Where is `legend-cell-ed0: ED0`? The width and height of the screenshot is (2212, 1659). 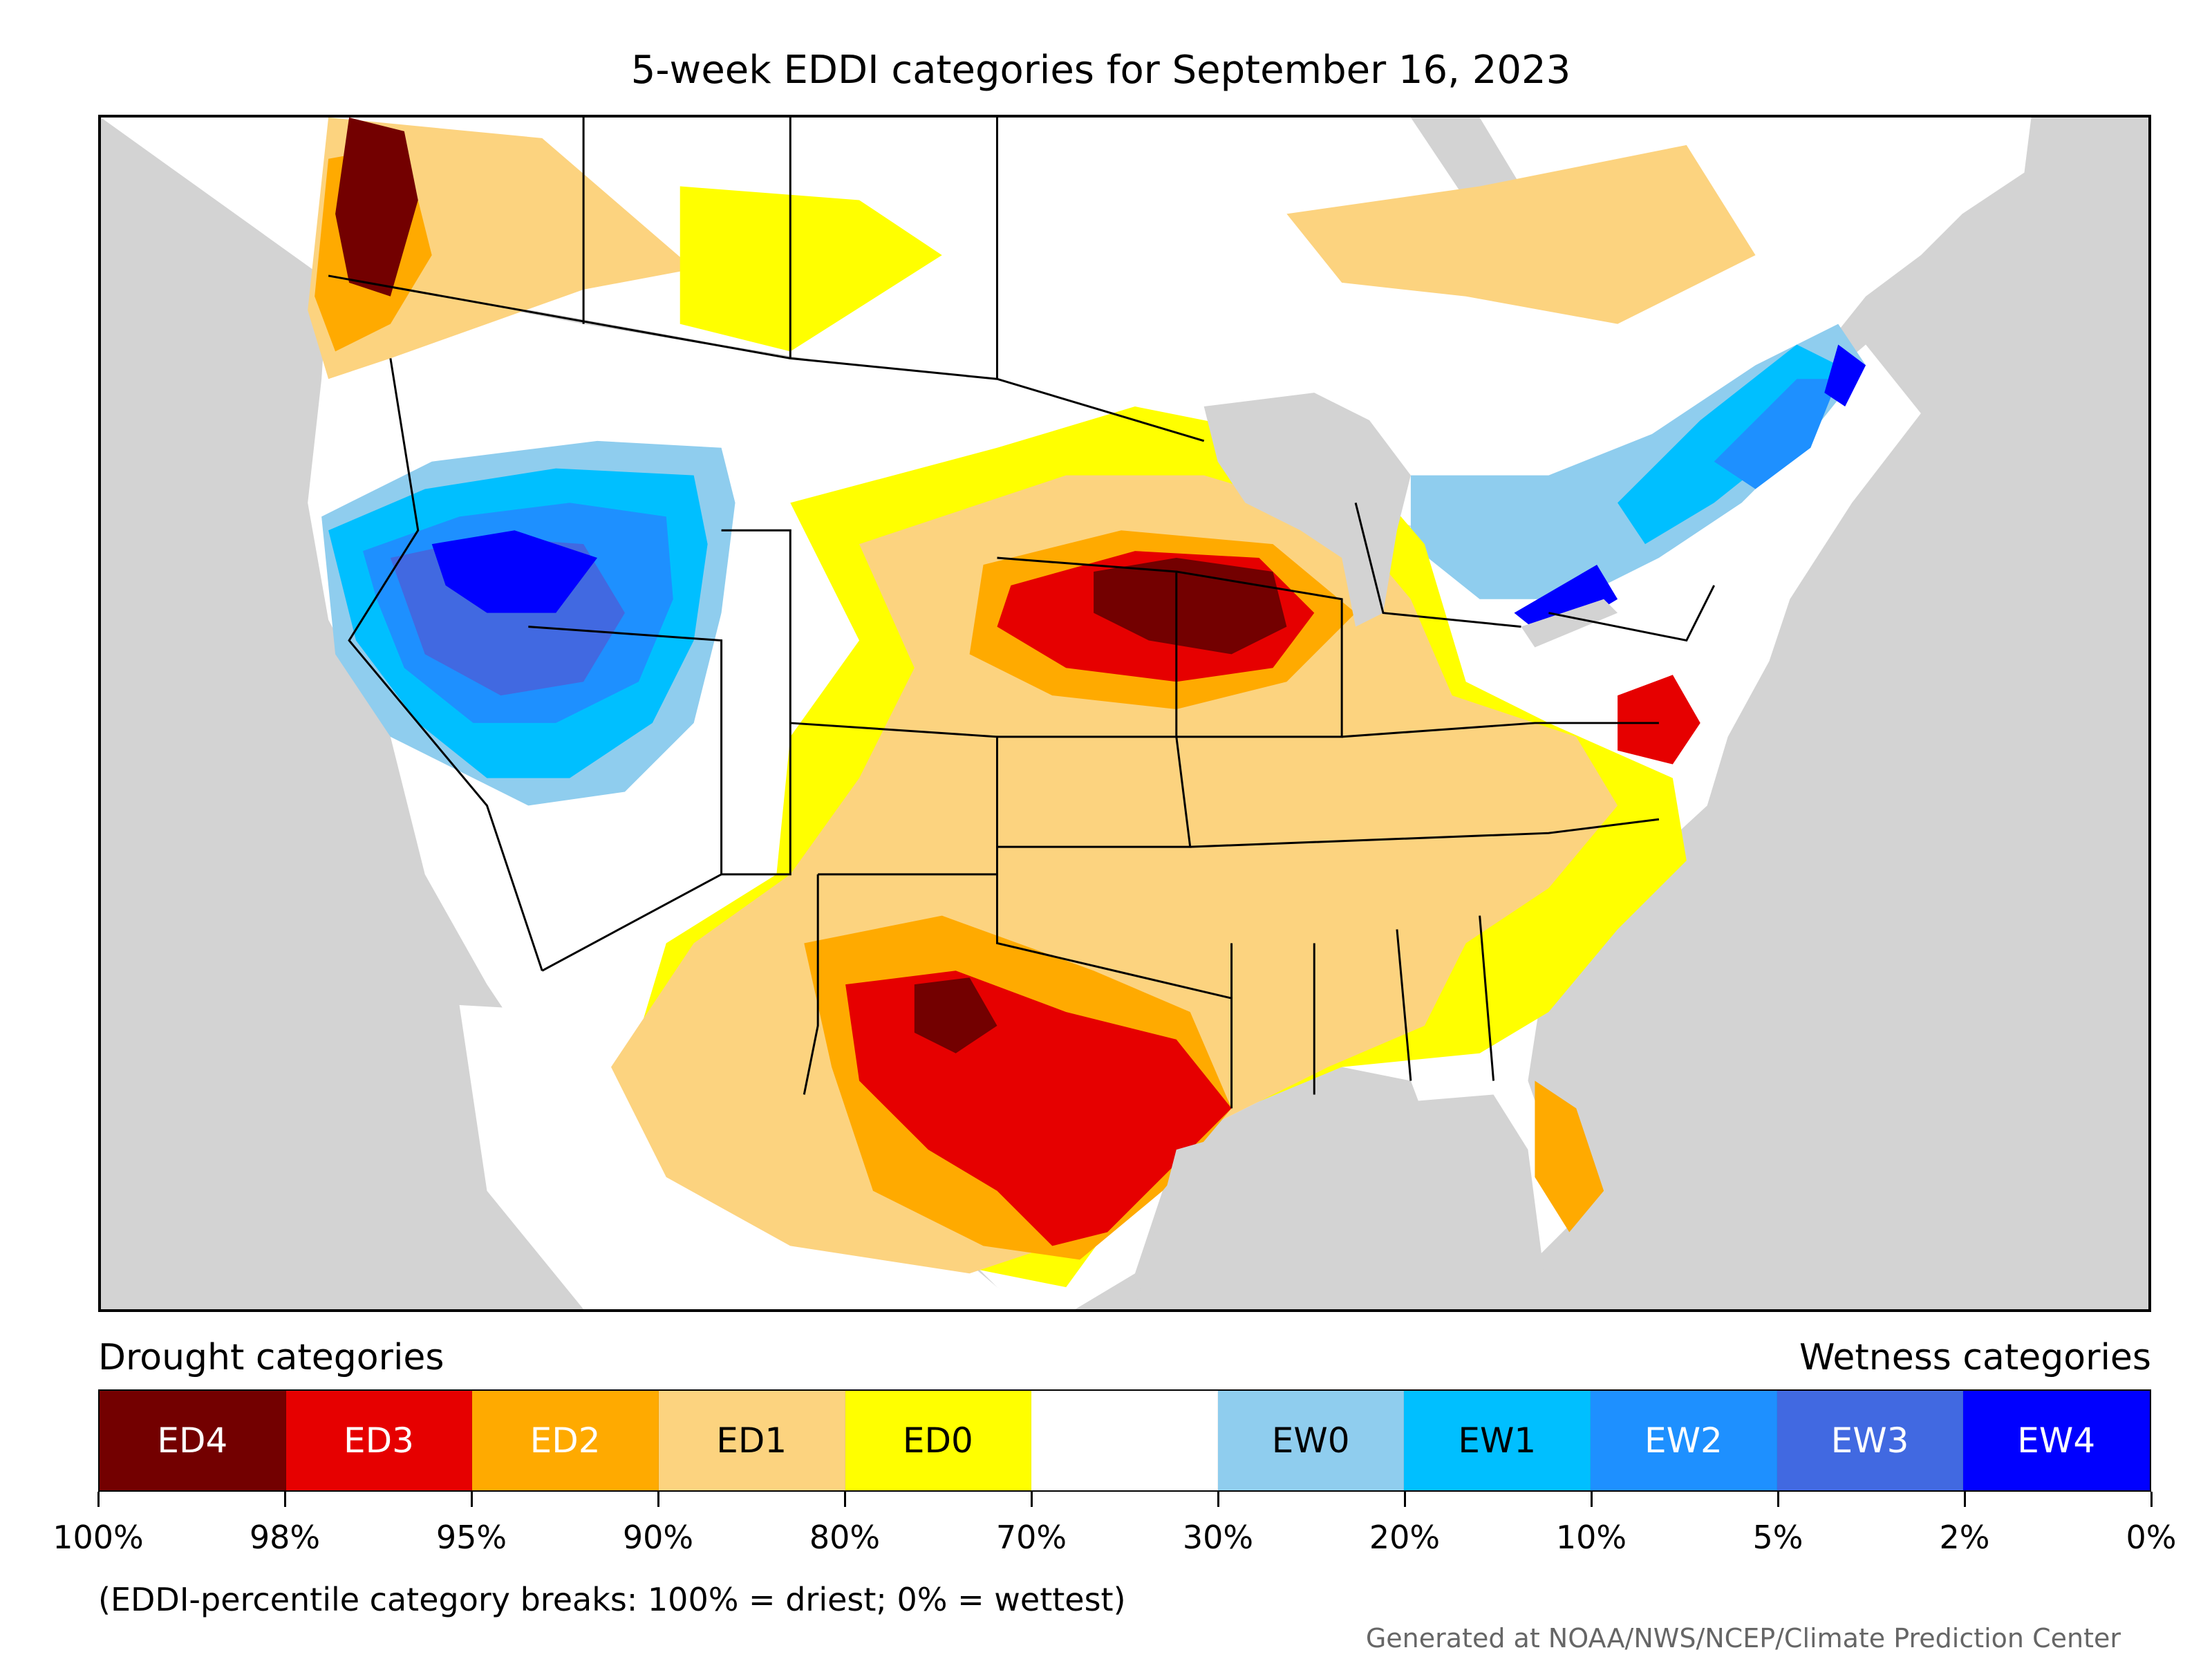
legend-cell-ed0: ED0 is located at coordinates (938, 1441).